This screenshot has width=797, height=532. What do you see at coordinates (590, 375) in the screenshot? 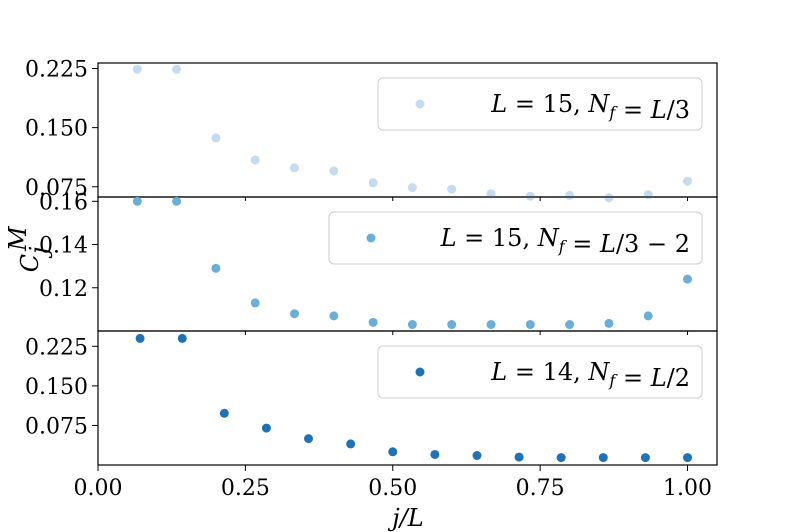
I see `legend-label: L = 14, Nf = L/2` at bounding box center [590, 375].